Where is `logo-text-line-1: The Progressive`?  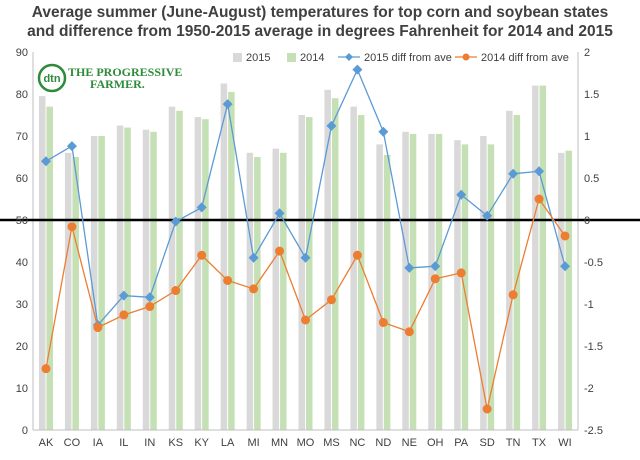 logo-text-line-1: The Progressive is located at coordinates (125, 72).